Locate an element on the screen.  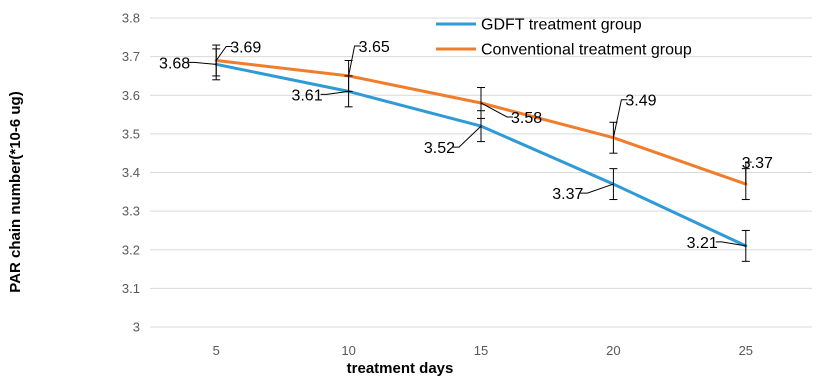
svg-text: 3.69 is located at coordinates (245, 47).